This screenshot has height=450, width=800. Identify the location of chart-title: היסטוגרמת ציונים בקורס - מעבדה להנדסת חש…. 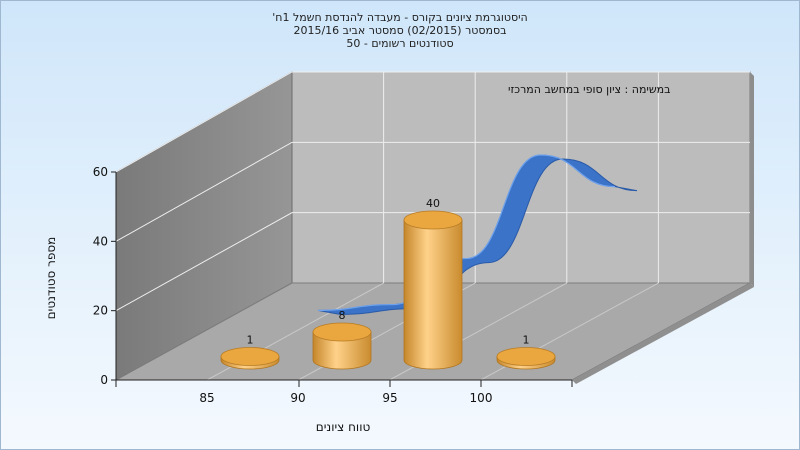
(400, 17).